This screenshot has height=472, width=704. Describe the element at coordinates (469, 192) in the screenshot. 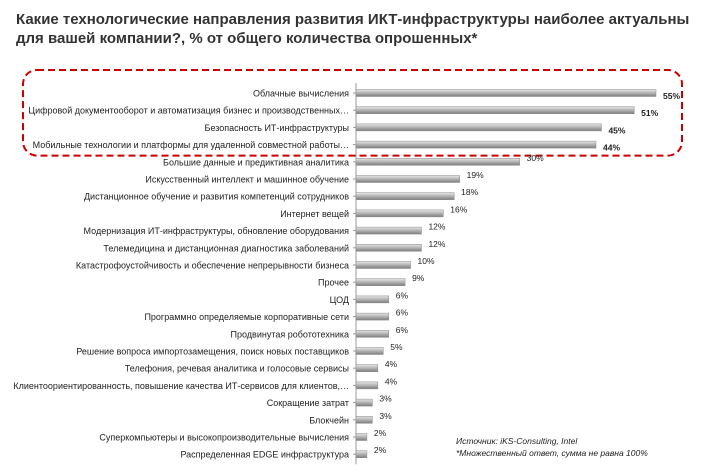

I see `value-label: 18%` at that location.